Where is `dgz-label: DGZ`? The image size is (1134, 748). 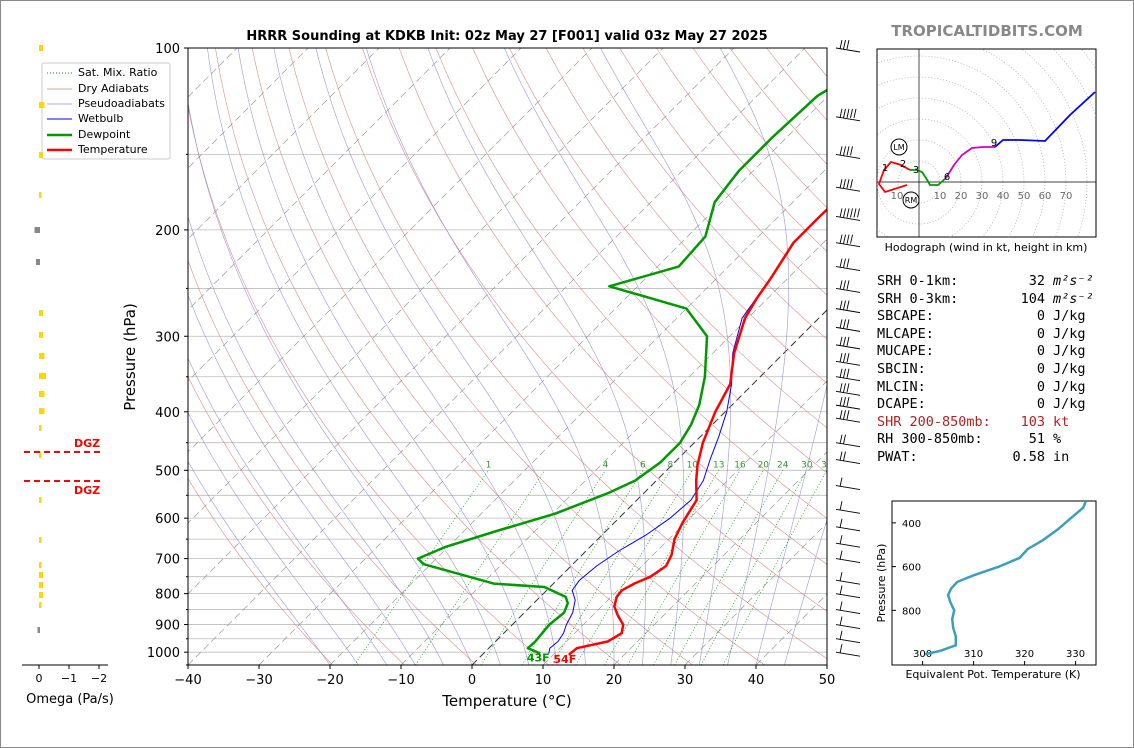
dgz-label: DGZ is located at coordinates (87, 490).